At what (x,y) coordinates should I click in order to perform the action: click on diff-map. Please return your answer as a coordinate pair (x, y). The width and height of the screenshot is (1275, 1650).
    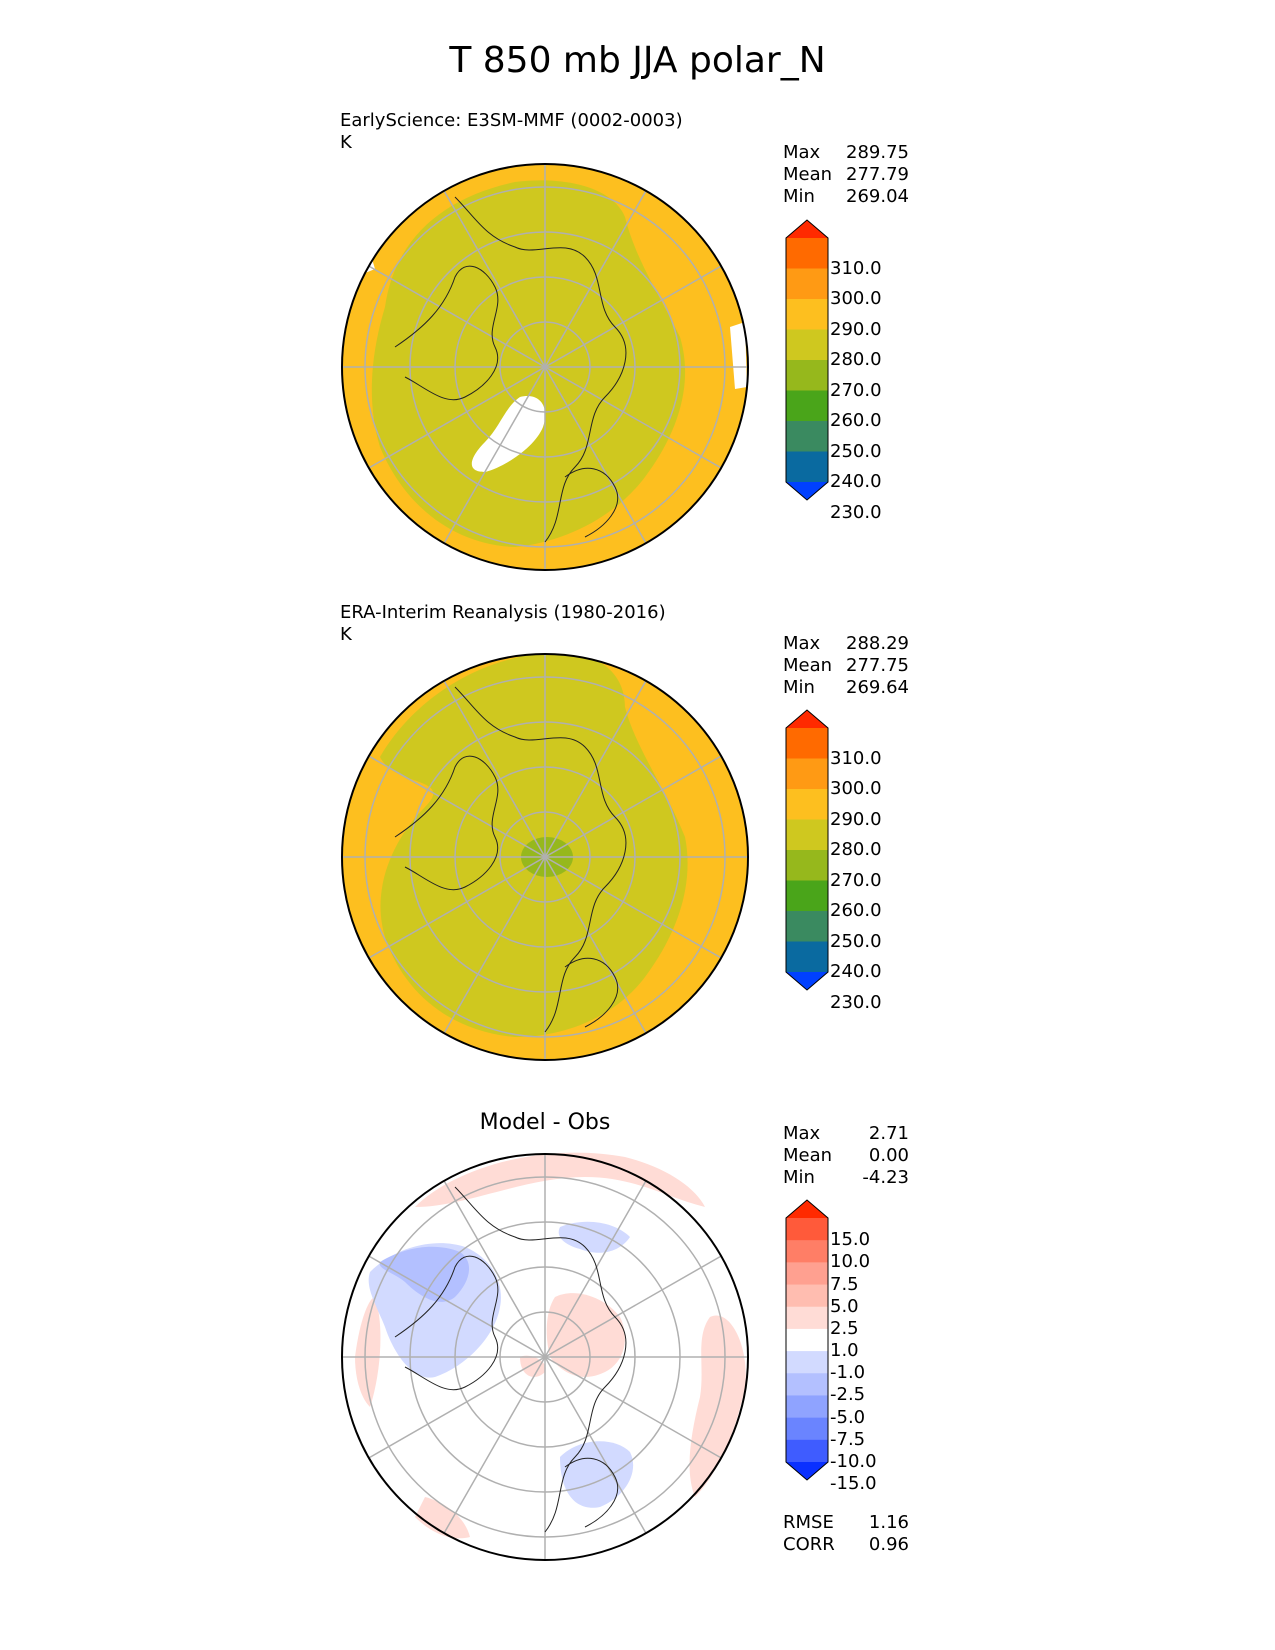
    Looking at the image, I should click on (545, 1356).